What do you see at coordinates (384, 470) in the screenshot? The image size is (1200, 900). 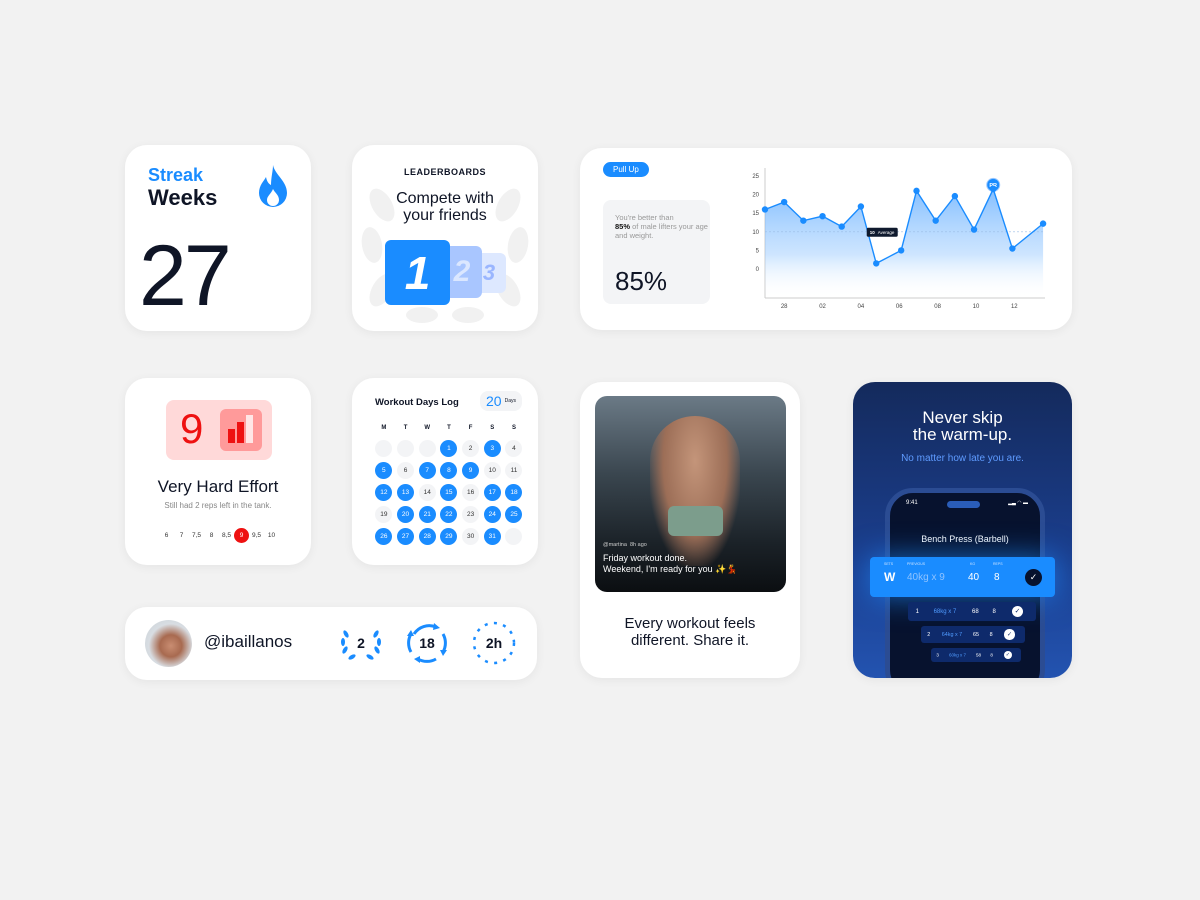 I see `calendar-day: 5` at bounding box center [384, 470].